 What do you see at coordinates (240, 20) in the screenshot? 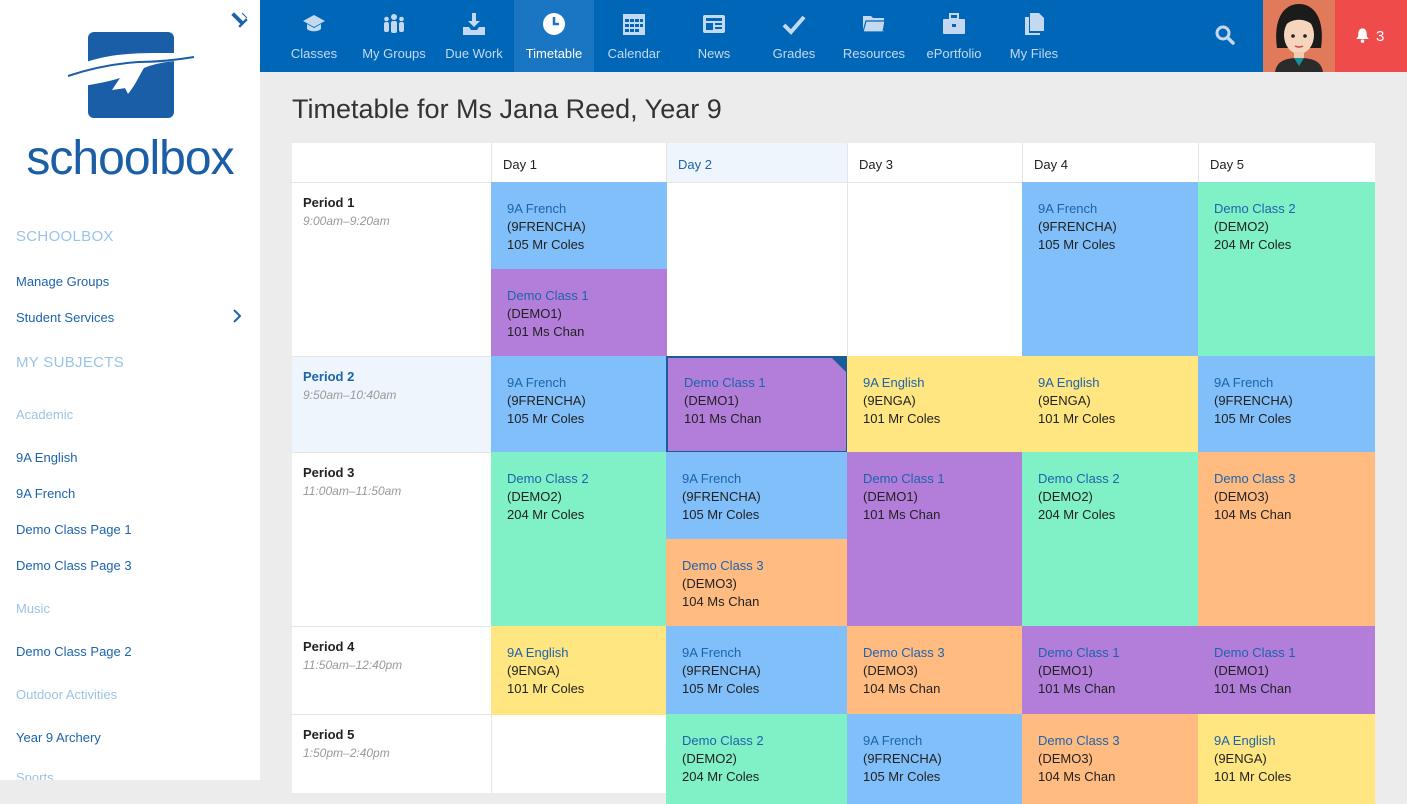
I see `pin-icon` at bounding box center [240, 20].